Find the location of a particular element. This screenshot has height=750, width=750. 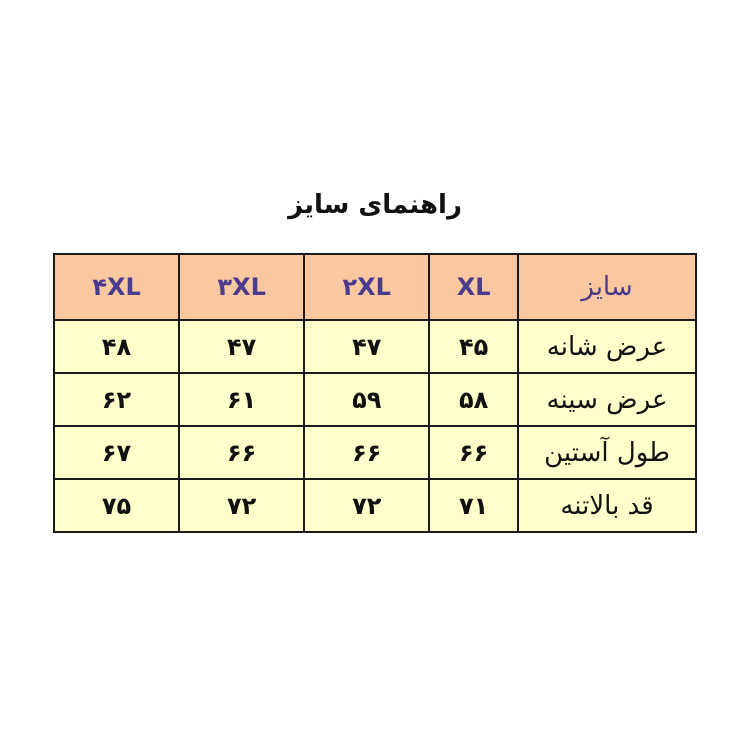

row-label: طول آستین is located at coordinates (607, 452).